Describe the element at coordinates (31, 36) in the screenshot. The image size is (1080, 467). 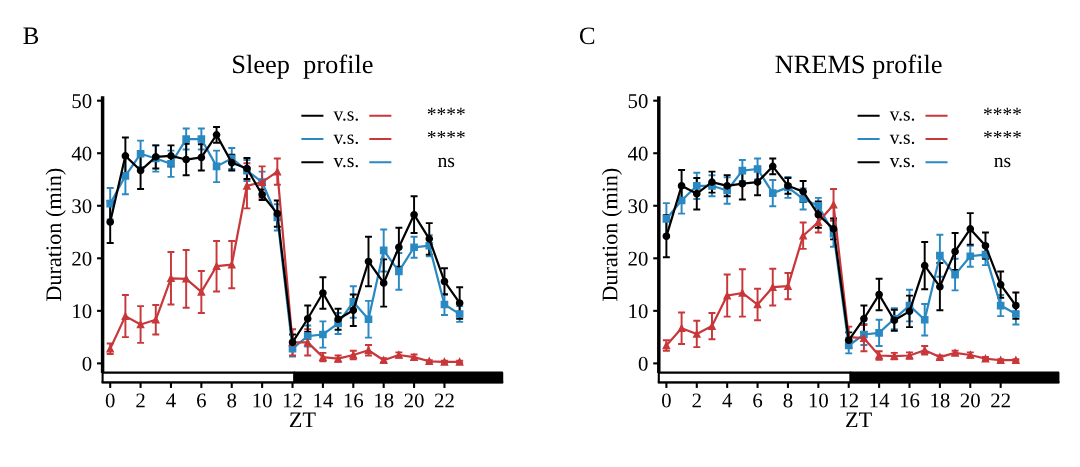
I see `text: B` at that location.